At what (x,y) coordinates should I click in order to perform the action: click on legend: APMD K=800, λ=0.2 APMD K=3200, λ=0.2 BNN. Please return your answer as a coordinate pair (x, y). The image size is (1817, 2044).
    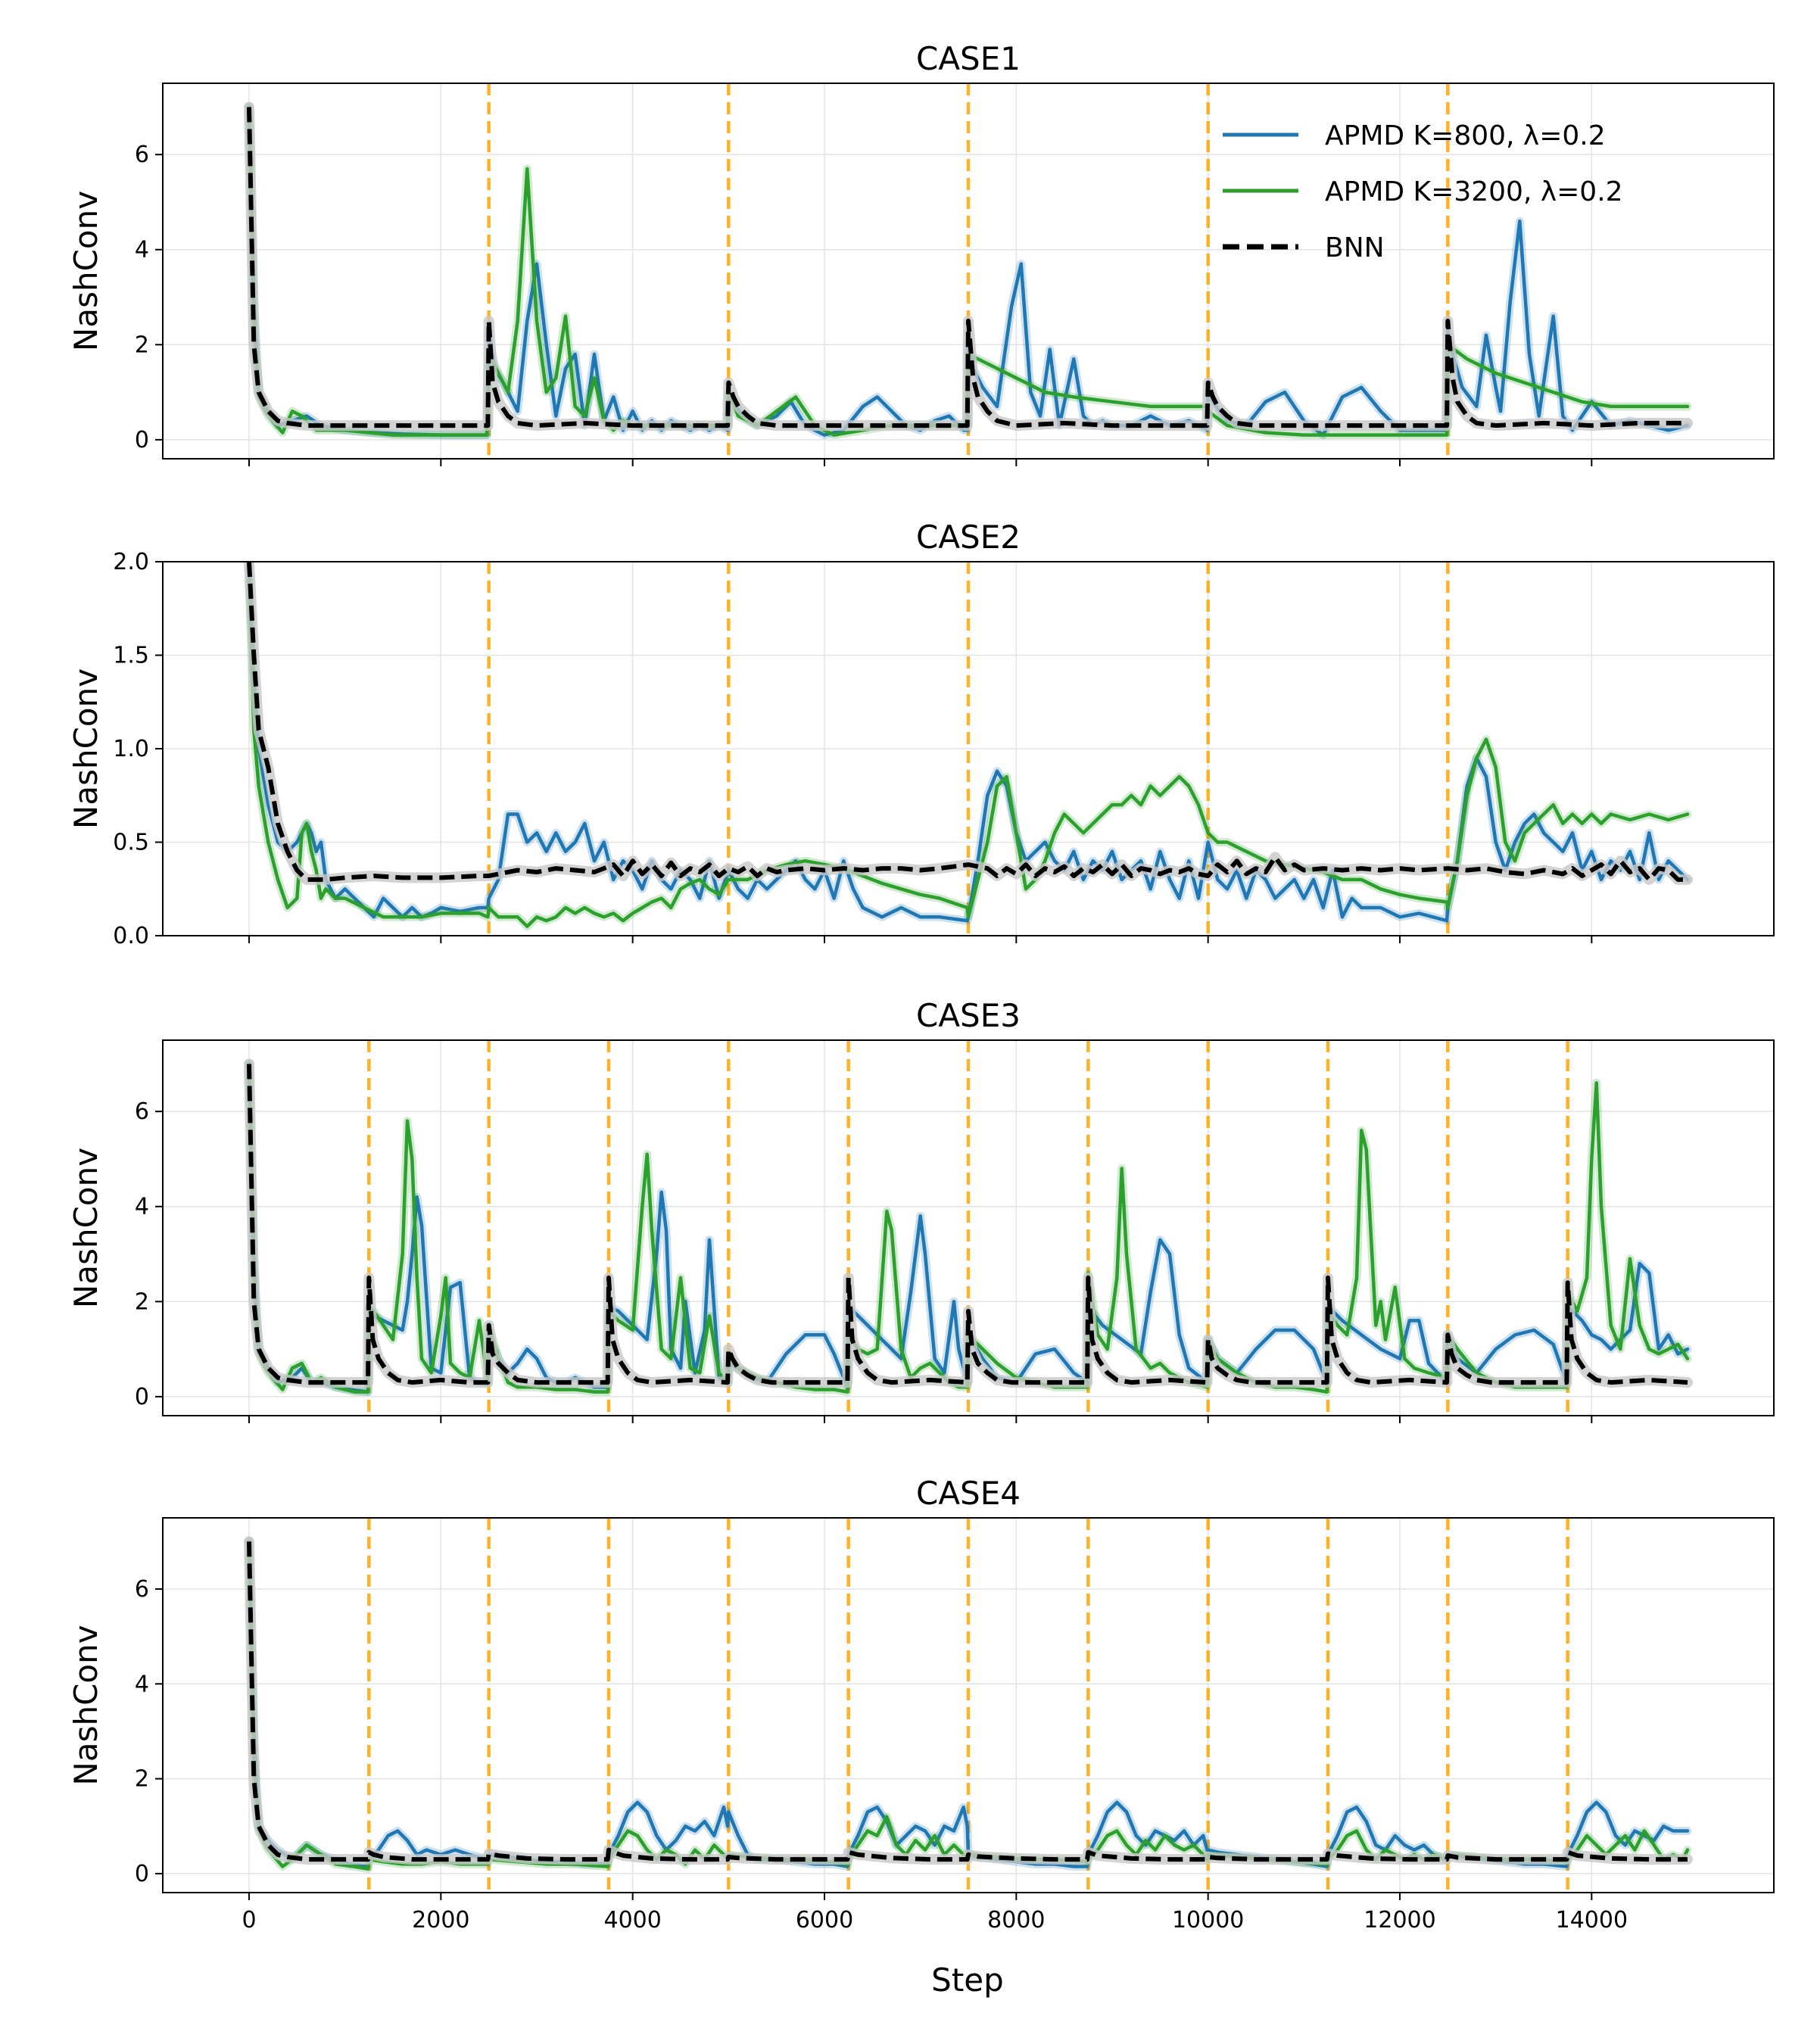
    Looking at the image, I should click on (1423, 191).